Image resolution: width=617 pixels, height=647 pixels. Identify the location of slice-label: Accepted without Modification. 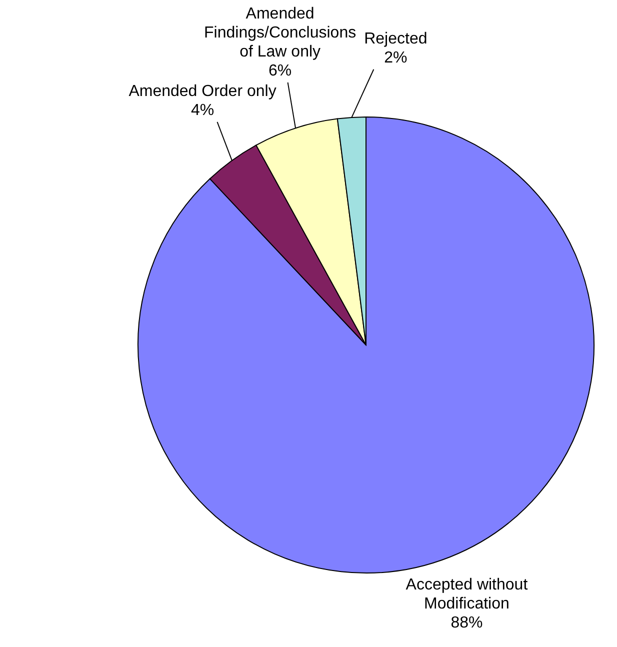
(467, 594).